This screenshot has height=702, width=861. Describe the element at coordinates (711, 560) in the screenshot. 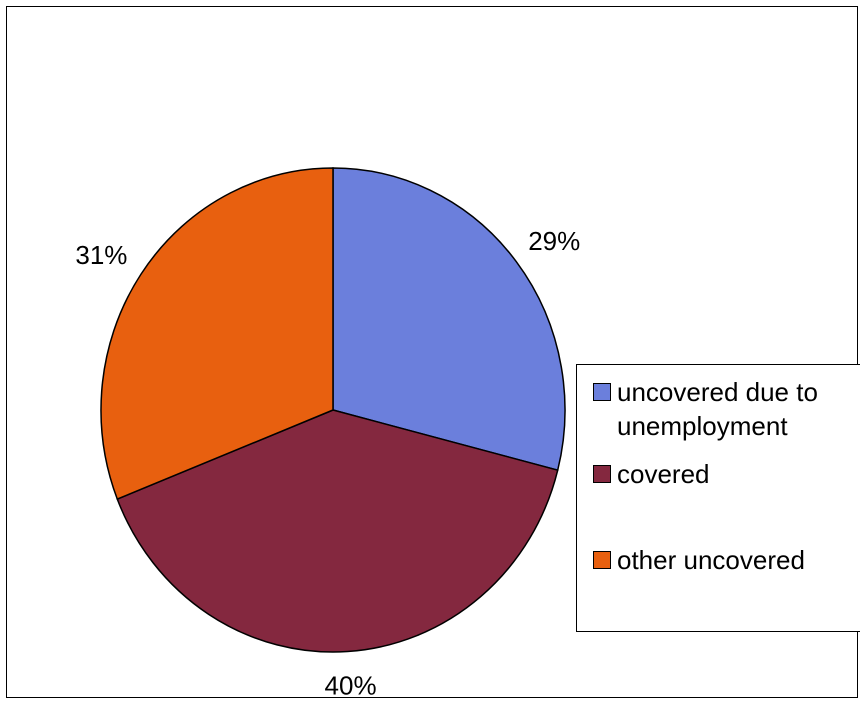

I see `legend-label-other-uncovered: other uncovered` at that location.